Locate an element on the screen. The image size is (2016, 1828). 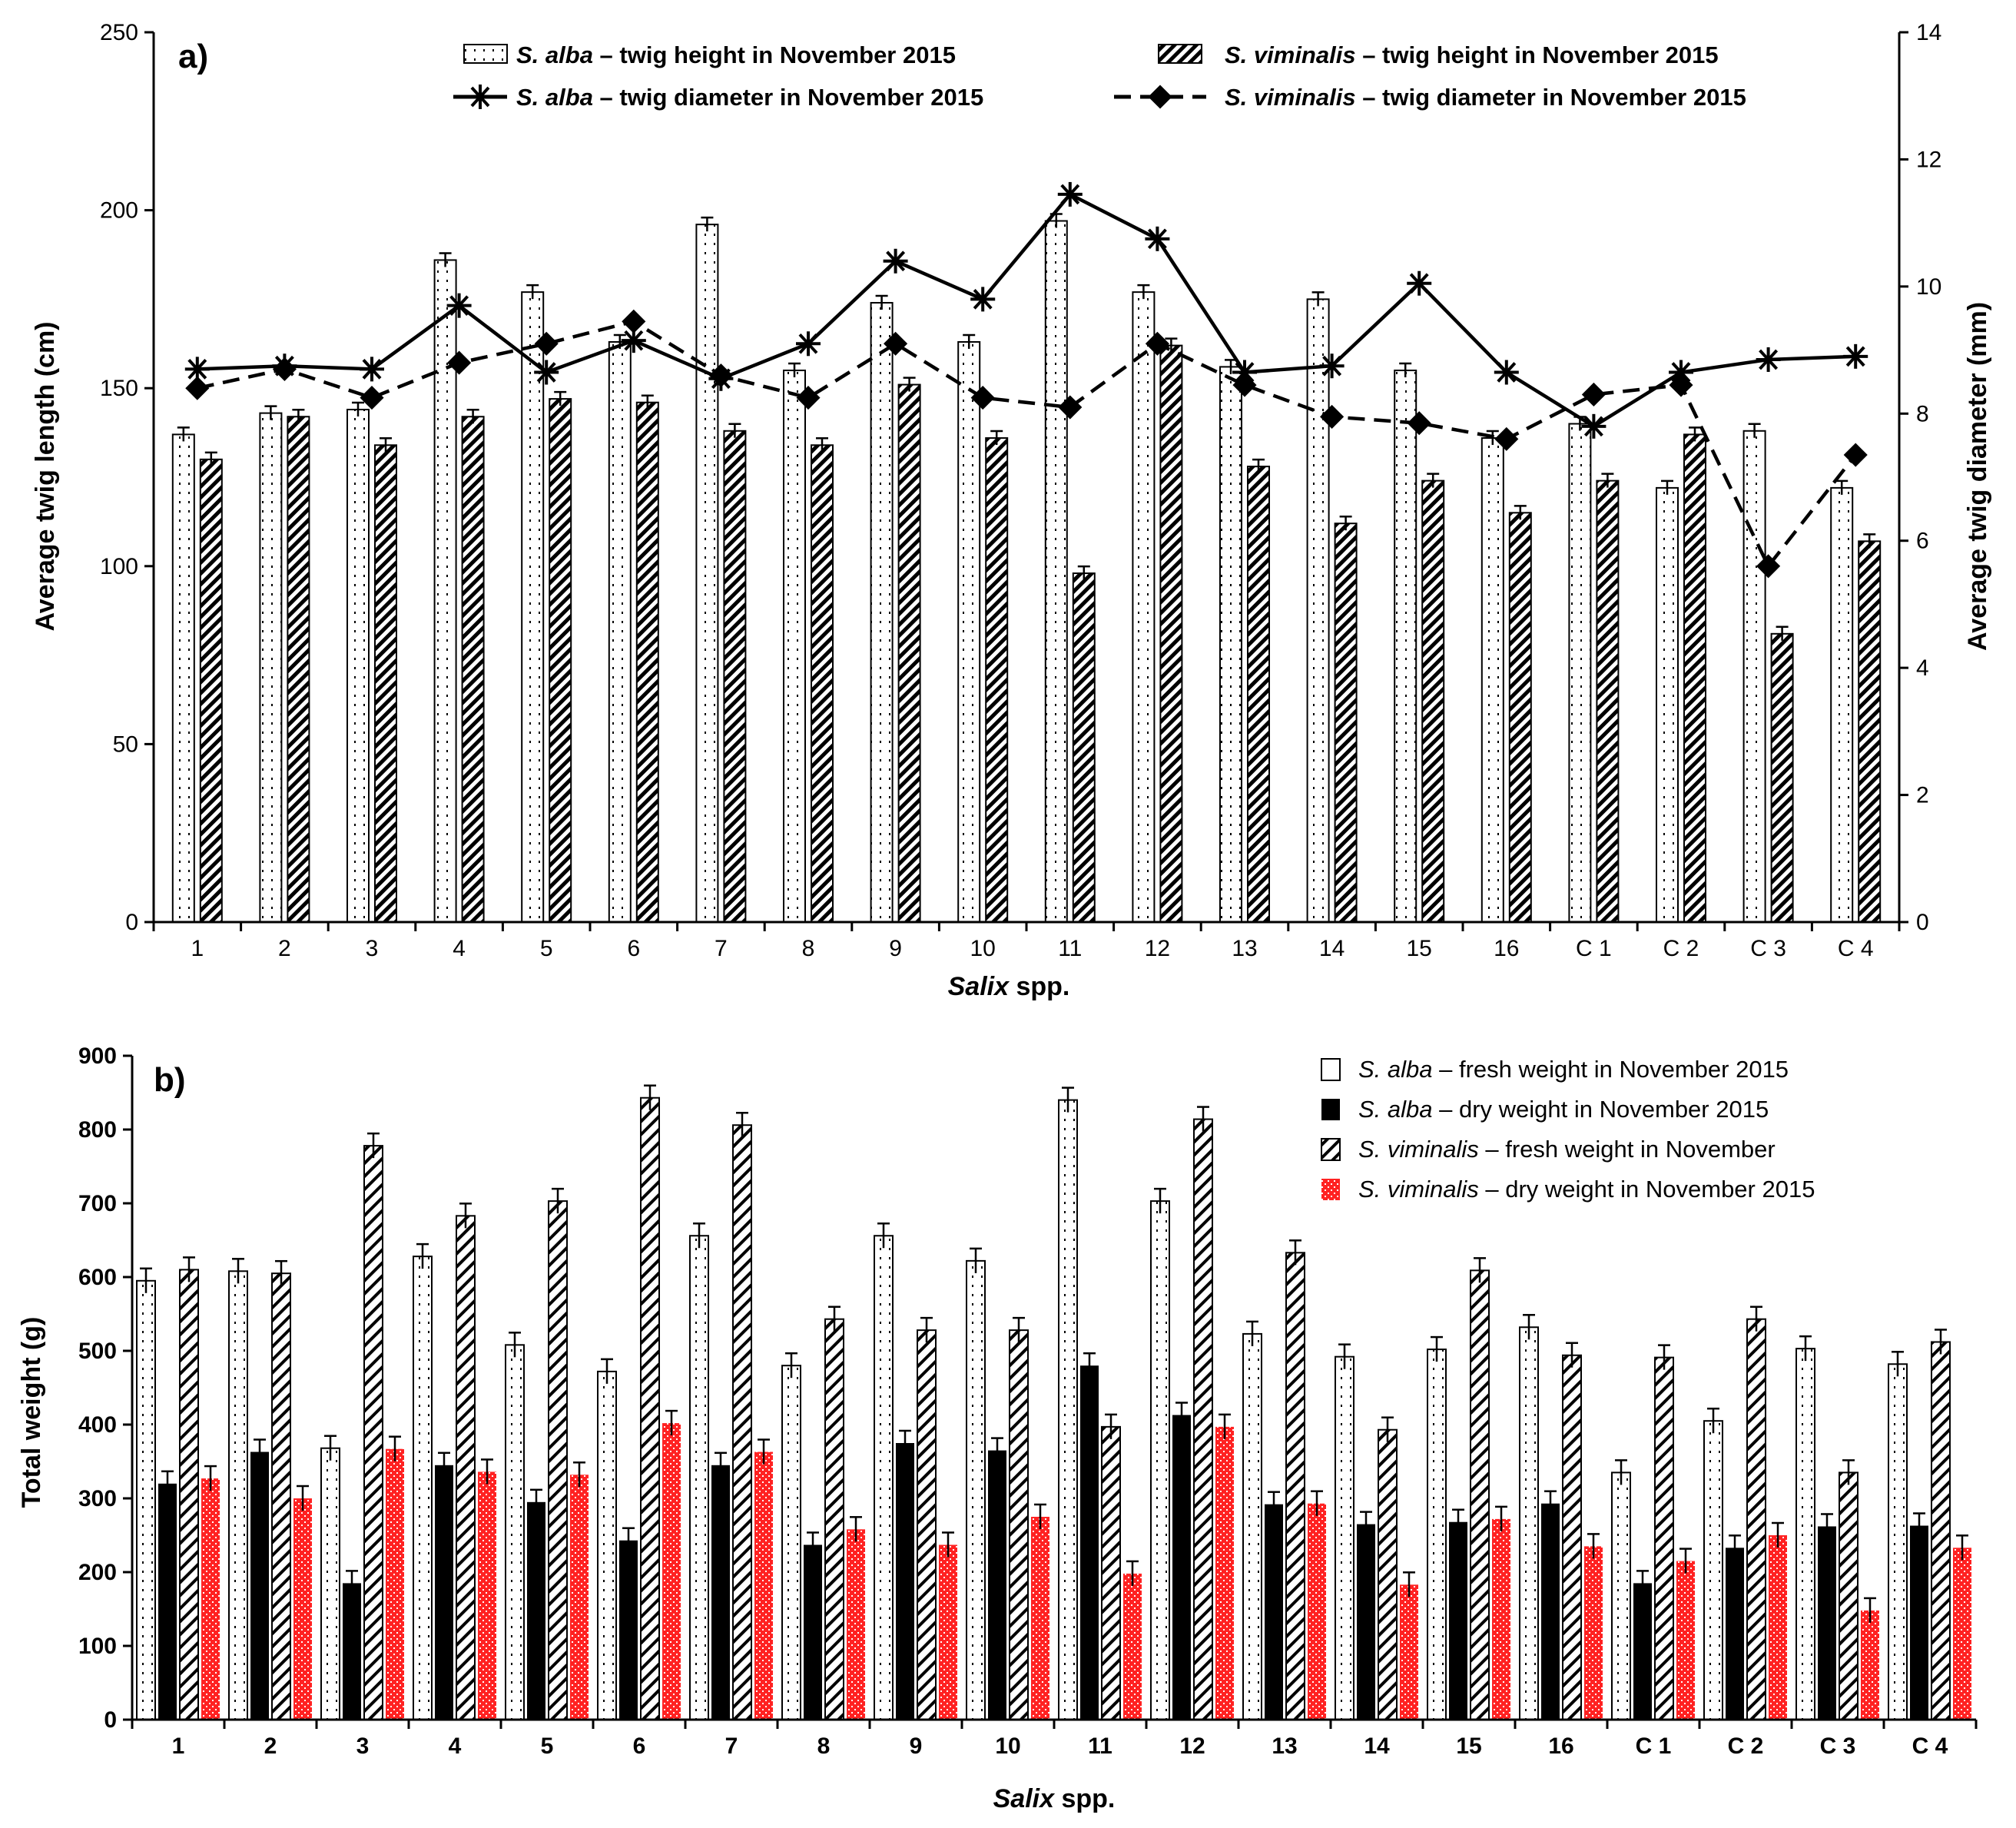
ytick-label-b-1: 100 is located at coordinates (98, 1646).